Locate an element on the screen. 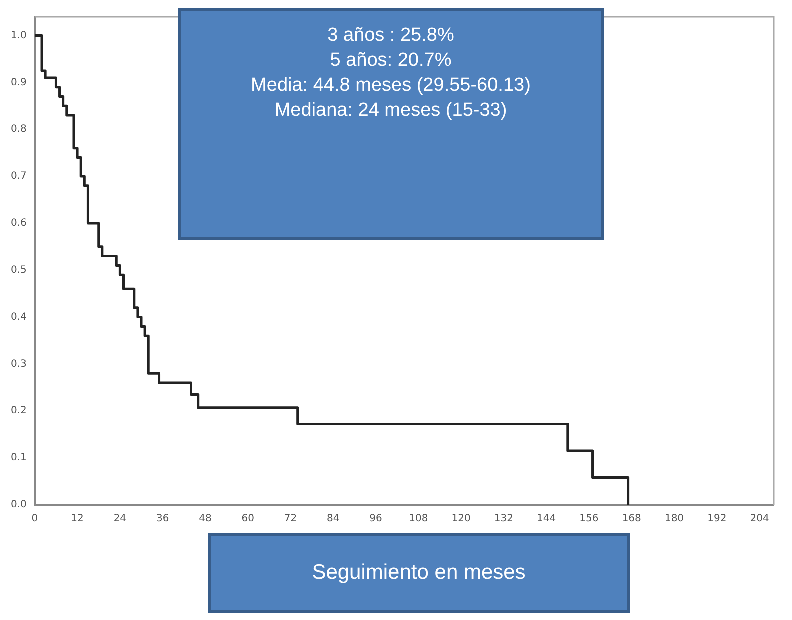  x-tick-label: 108 is located at coordinates (418, 519).